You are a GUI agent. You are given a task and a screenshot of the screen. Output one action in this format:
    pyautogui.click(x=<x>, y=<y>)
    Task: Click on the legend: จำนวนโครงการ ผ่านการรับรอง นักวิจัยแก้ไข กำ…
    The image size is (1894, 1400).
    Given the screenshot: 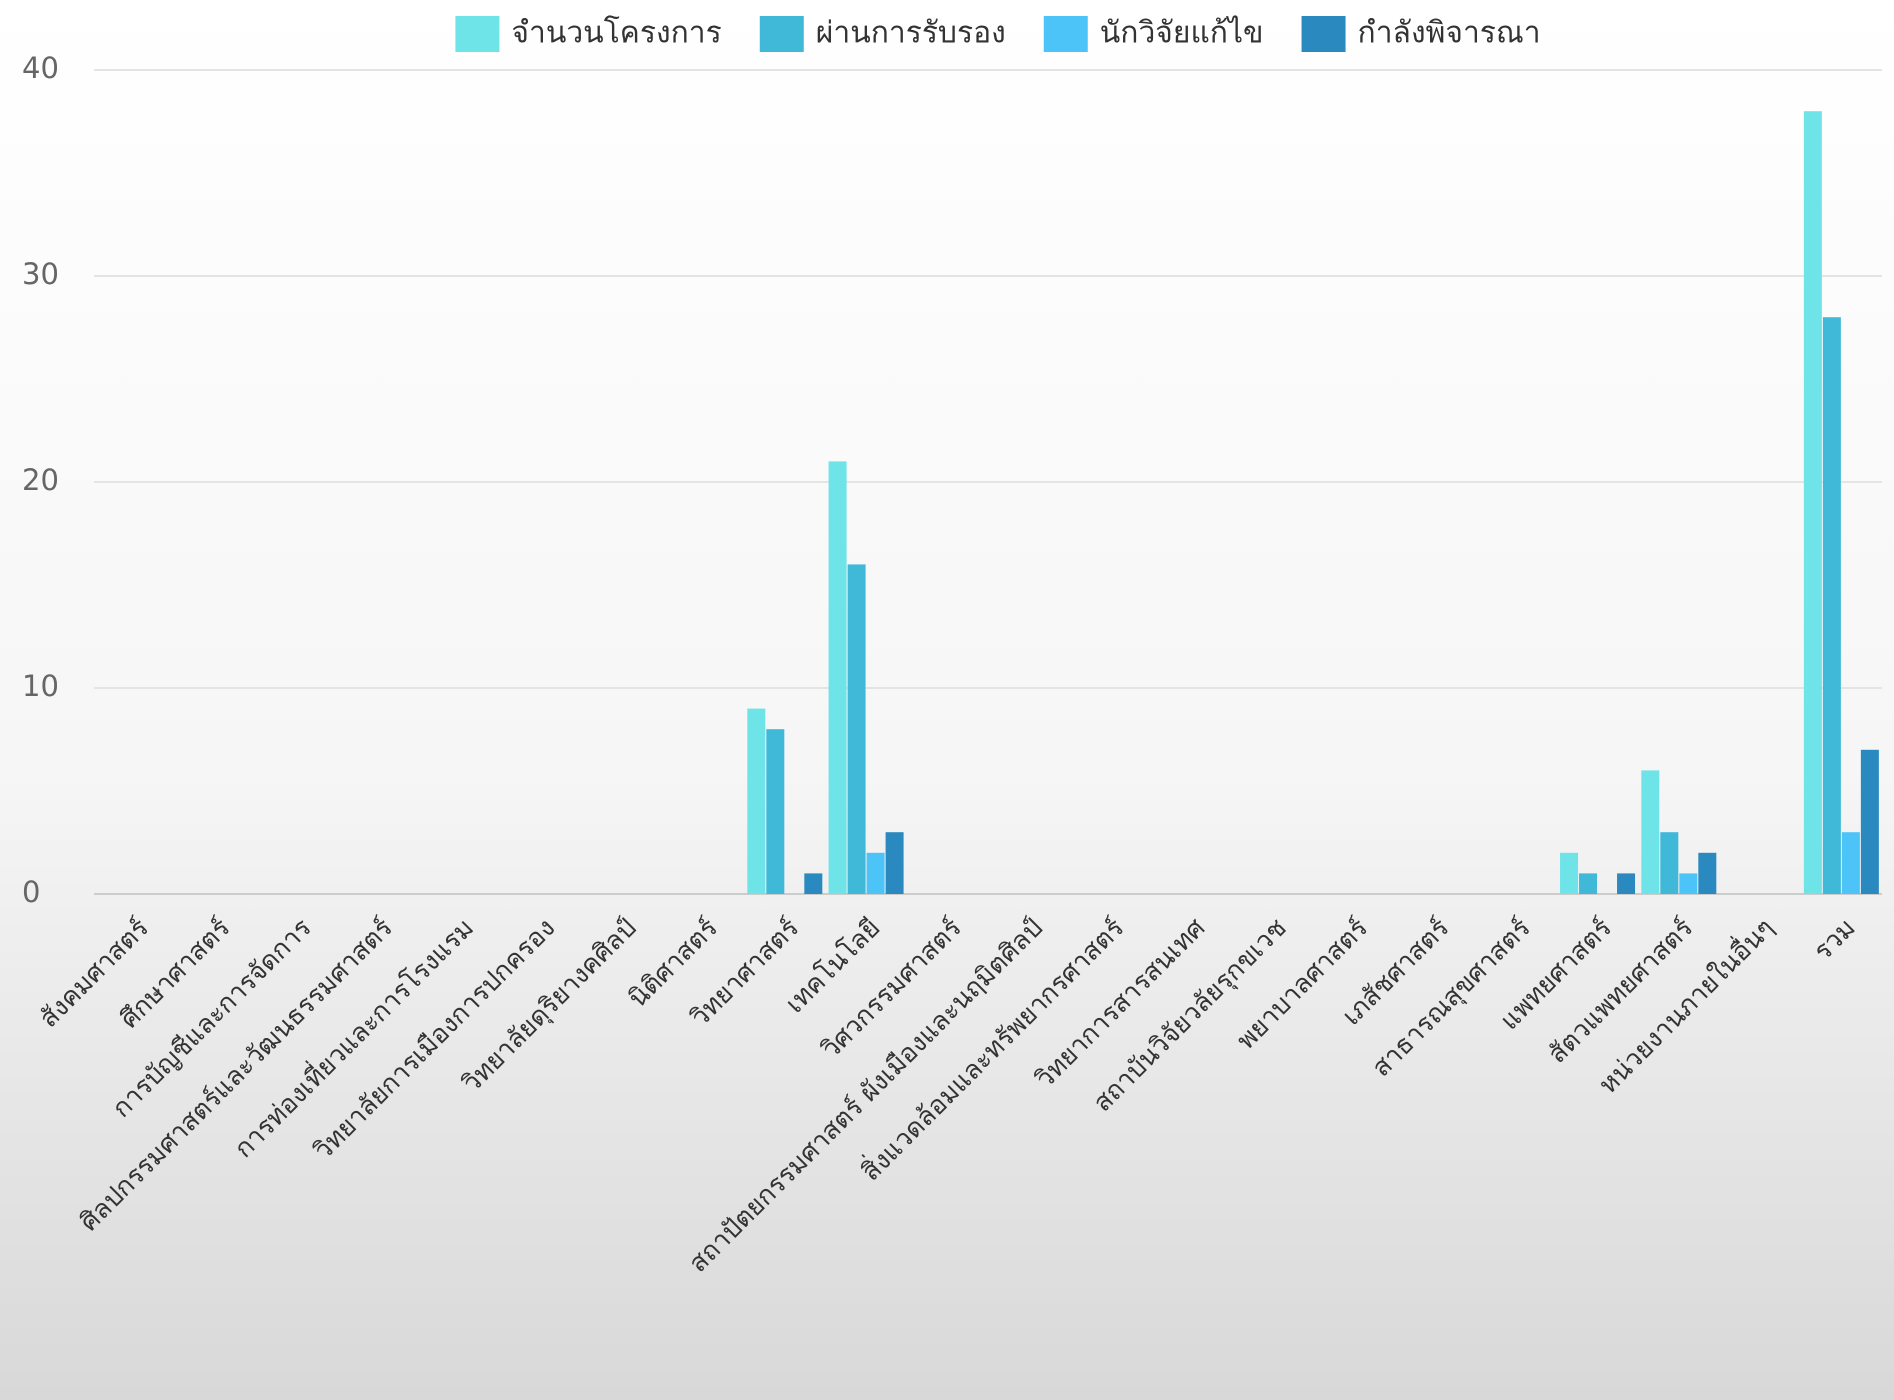 What is the action you would take?
    pyautogui.click(x=998, y=33)
    